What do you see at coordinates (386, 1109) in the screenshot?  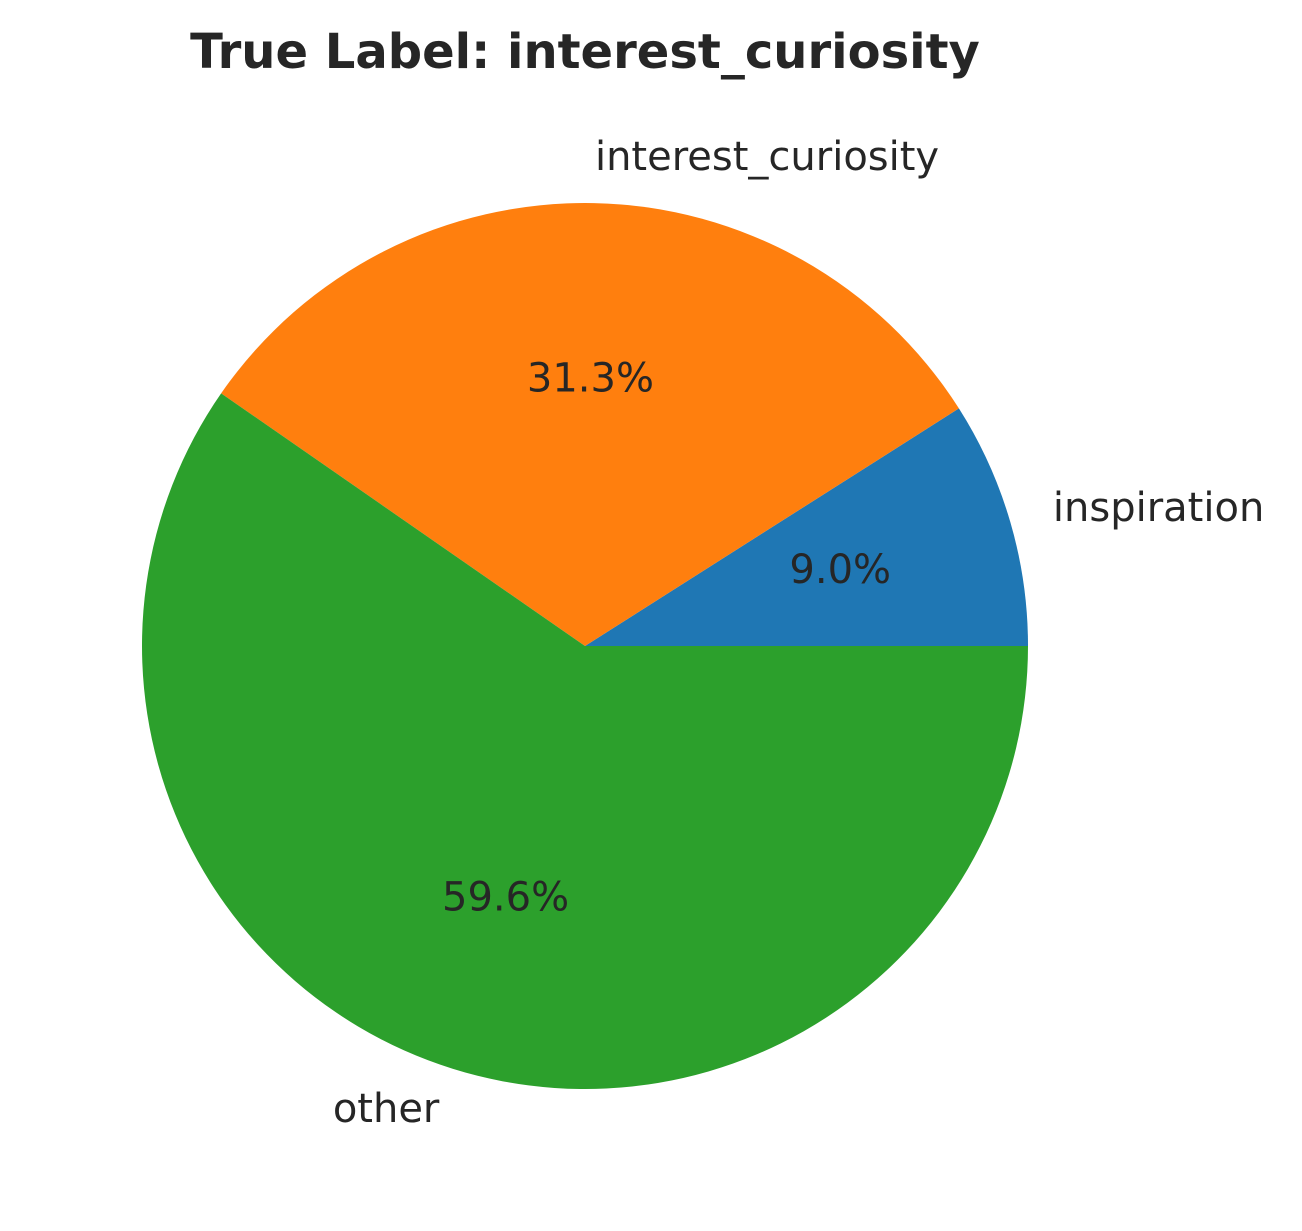 I see `slice-label-other: other` at bounding box center [386, 1109].